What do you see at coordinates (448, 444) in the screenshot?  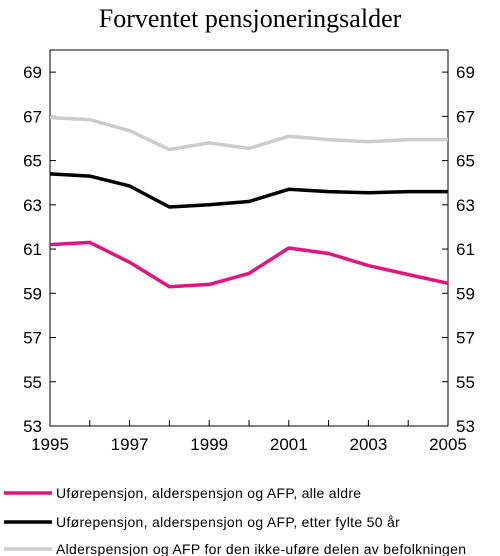 I see `x-tick-label-2005: 2005` at bounding box center [448, 444].